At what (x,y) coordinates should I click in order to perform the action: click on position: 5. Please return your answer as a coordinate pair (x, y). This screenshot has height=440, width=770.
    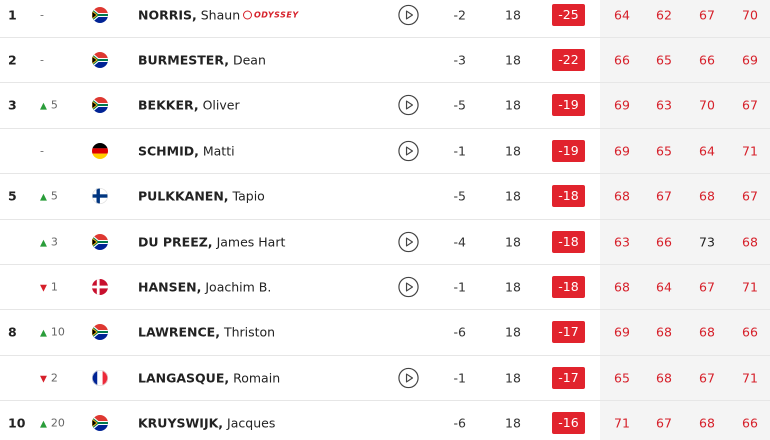
    Looking at the image, I should click on (12, 196).